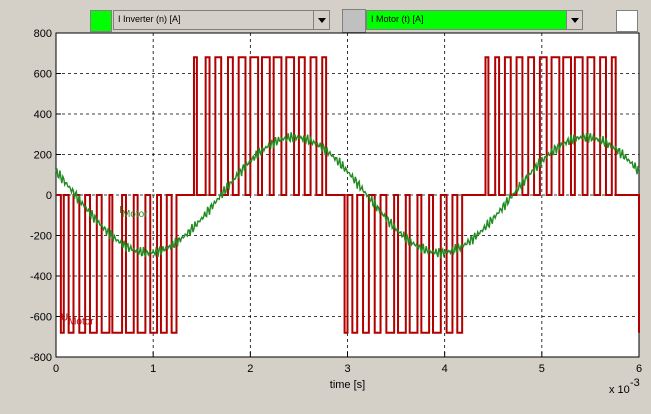 Image resolution: width=651 pixels, height=414 pixels. I want to click on trace1-color-swatch, so click(101, 21).